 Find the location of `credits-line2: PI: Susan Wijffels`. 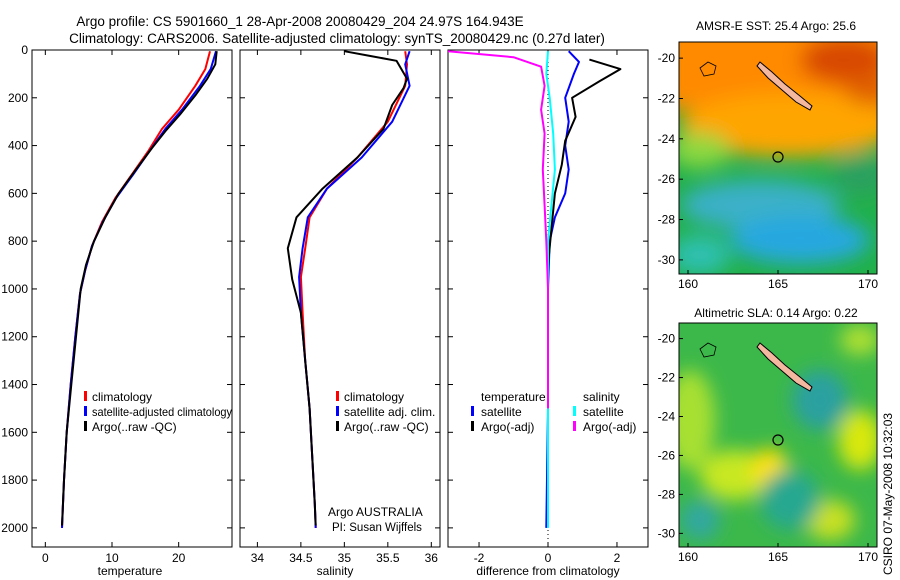

credits-line2: PI: Susan Wijffels is located at coordinates (377, 528).